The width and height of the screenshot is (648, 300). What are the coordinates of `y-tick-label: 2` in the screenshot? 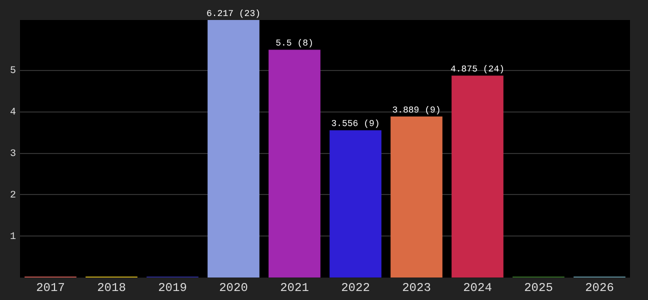 It's located at (13, 196).